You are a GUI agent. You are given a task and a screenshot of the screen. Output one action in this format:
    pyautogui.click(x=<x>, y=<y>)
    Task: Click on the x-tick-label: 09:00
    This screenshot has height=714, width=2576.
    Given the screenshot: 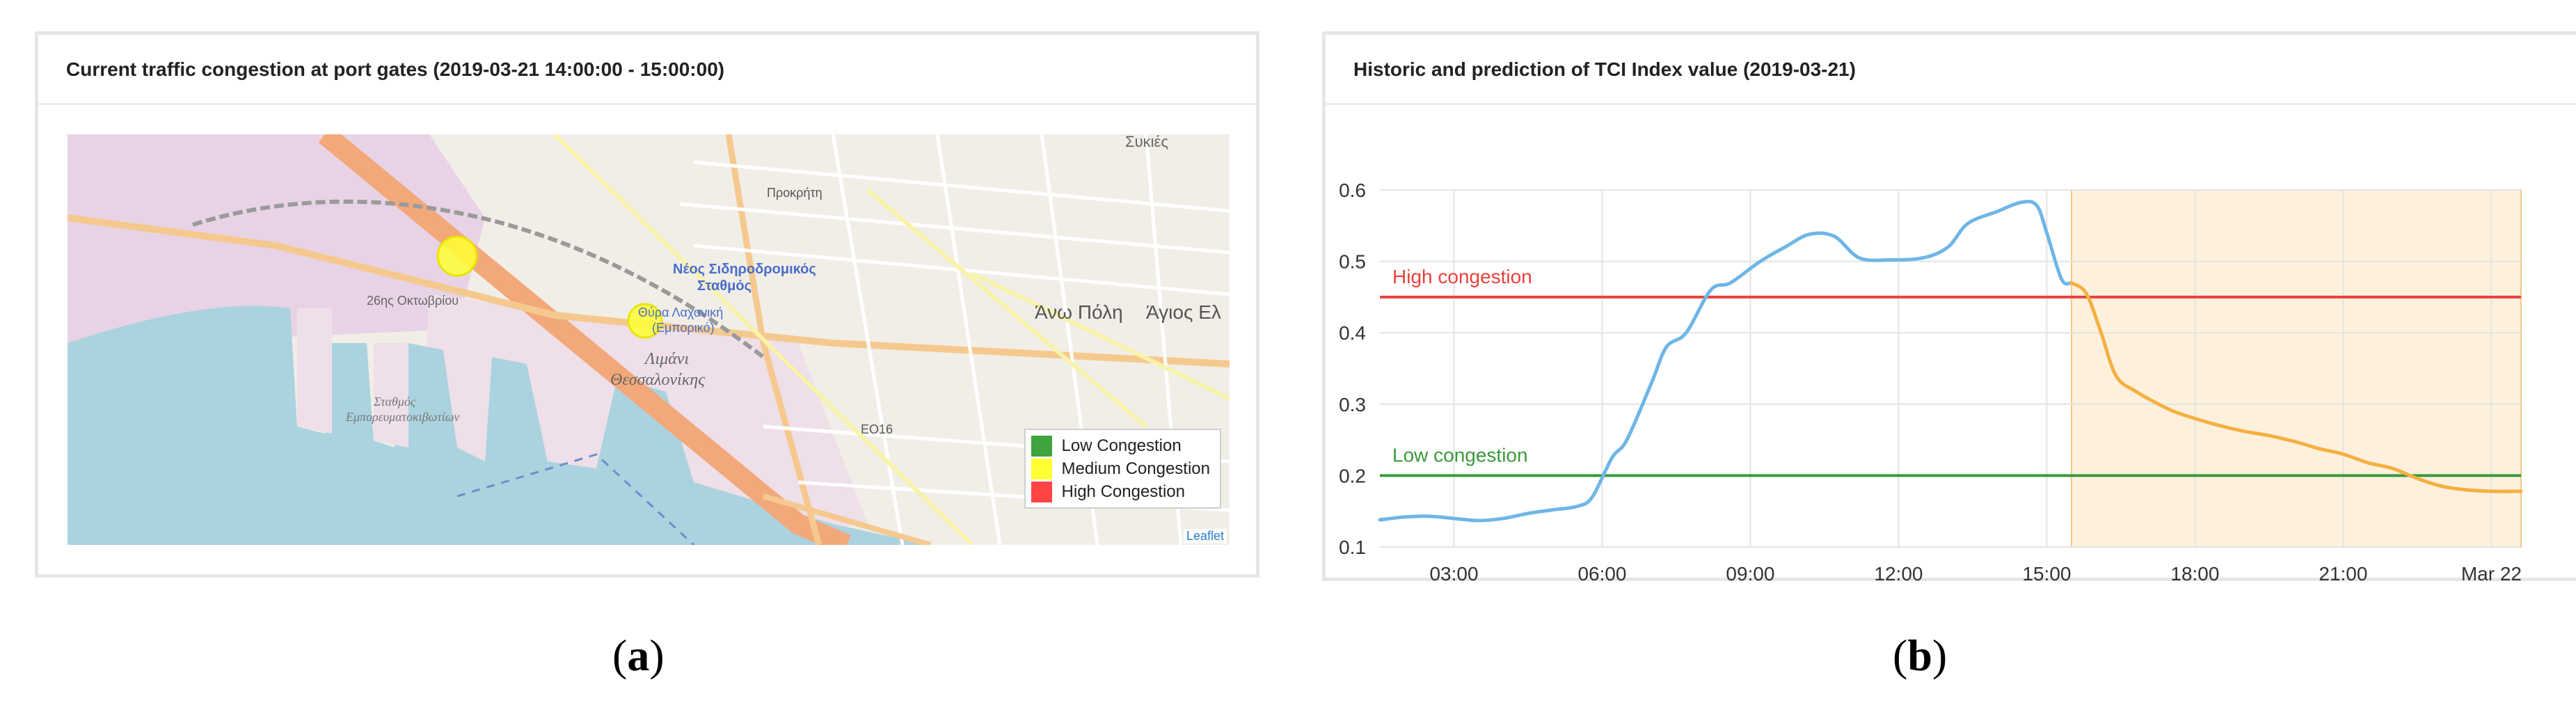 What is the action you would take?
    pyautogui.click(x=1750, y=574)
    